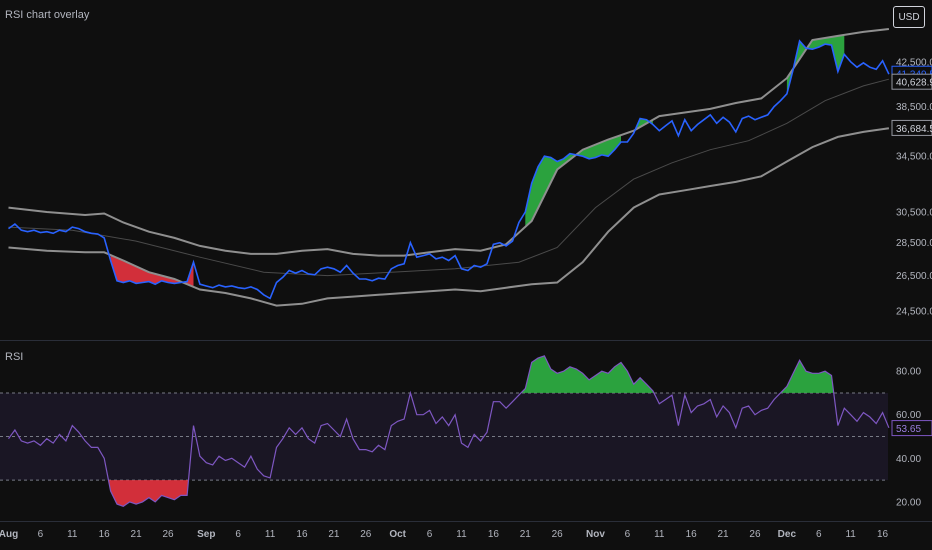 This screenshot has width=932, height=550. I want to click on price-axis-tick-label: 38,500.00, so click(914, 107).